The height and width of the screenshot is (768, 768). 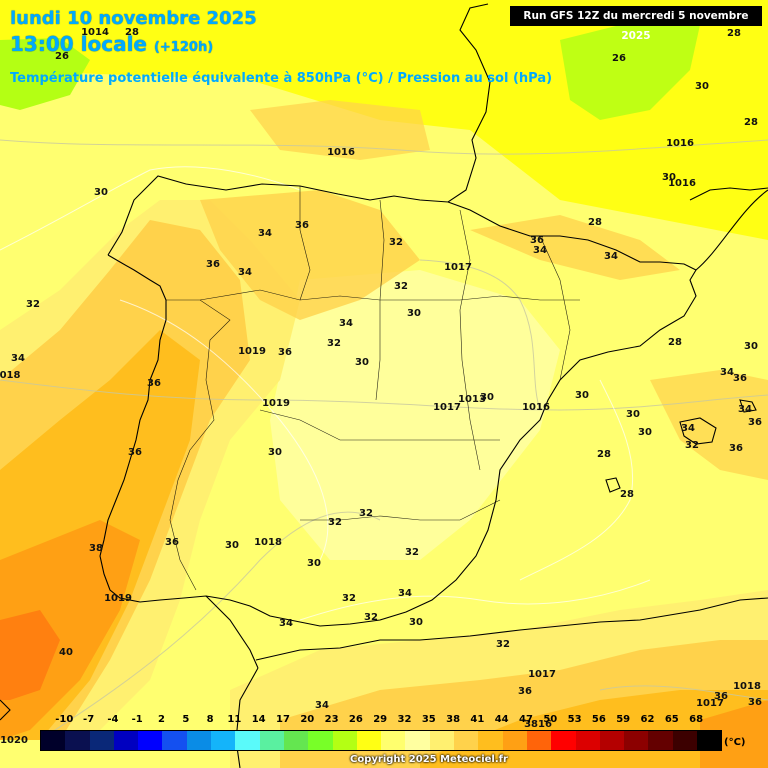 I want to click on legend-tick-label: 41, so click(x=477, y=719).